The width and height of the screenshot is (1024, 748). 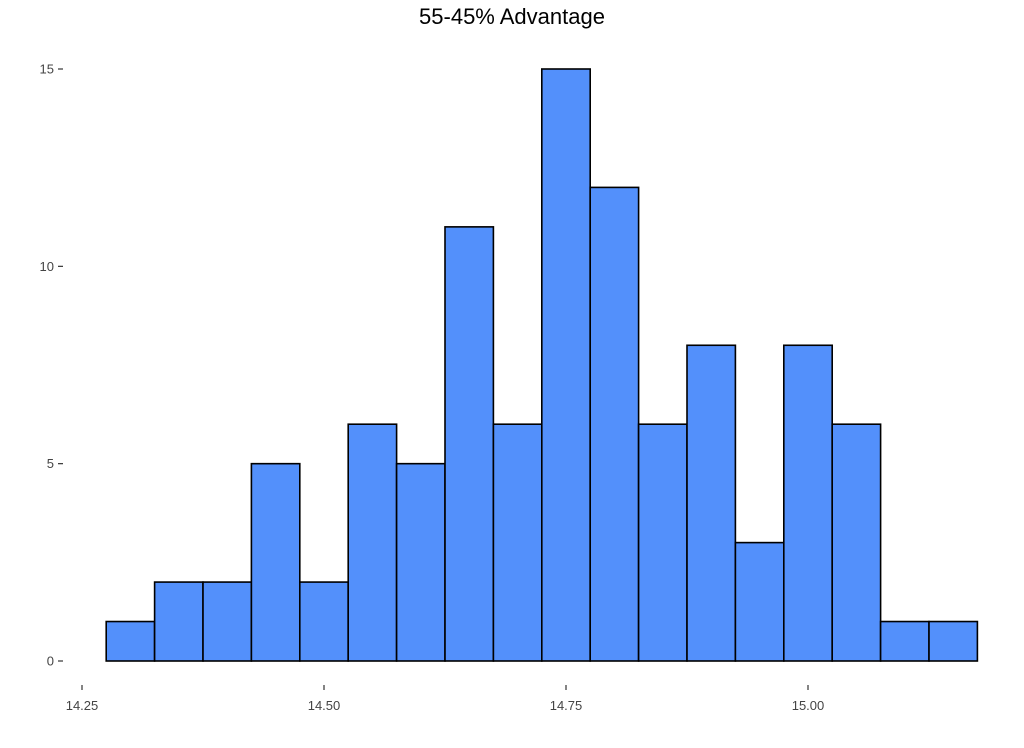 I want to click on y-axis: 0 5 10 15, so click(x=51, y=365).